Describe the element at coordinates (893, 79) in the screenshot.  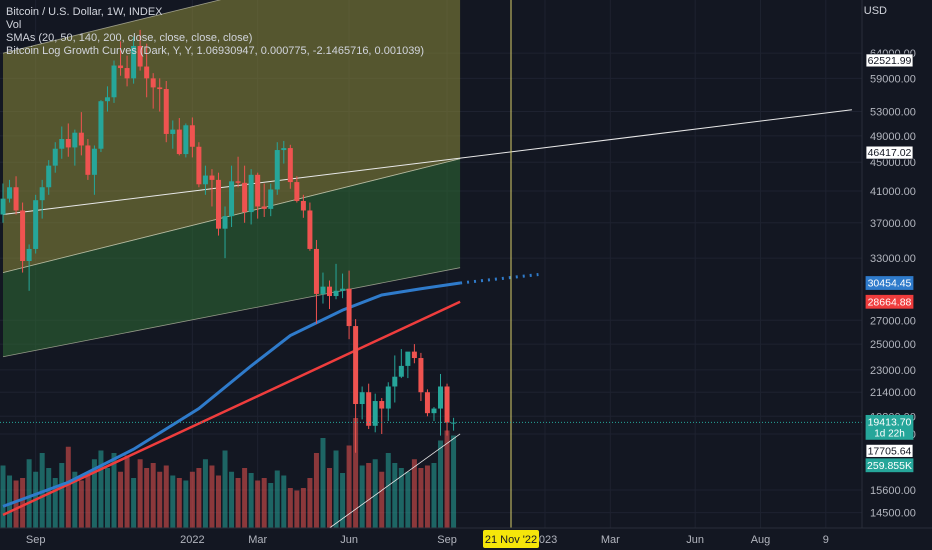
I see `price-tick-label: 59000.00` at that location.